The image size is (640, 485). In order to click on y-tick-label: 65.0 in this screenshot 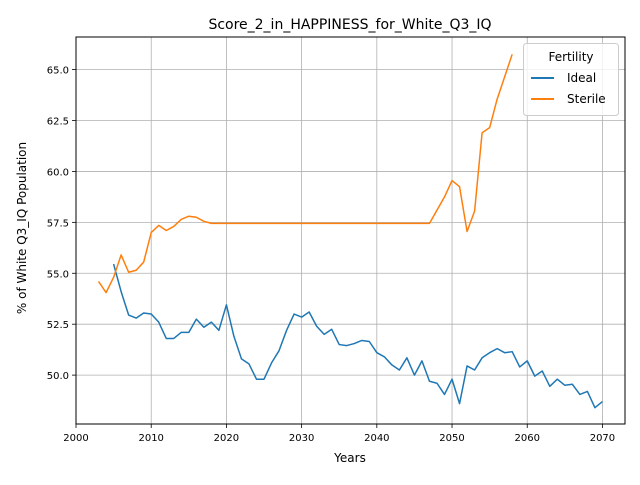, I will do `click(58, 71)`.